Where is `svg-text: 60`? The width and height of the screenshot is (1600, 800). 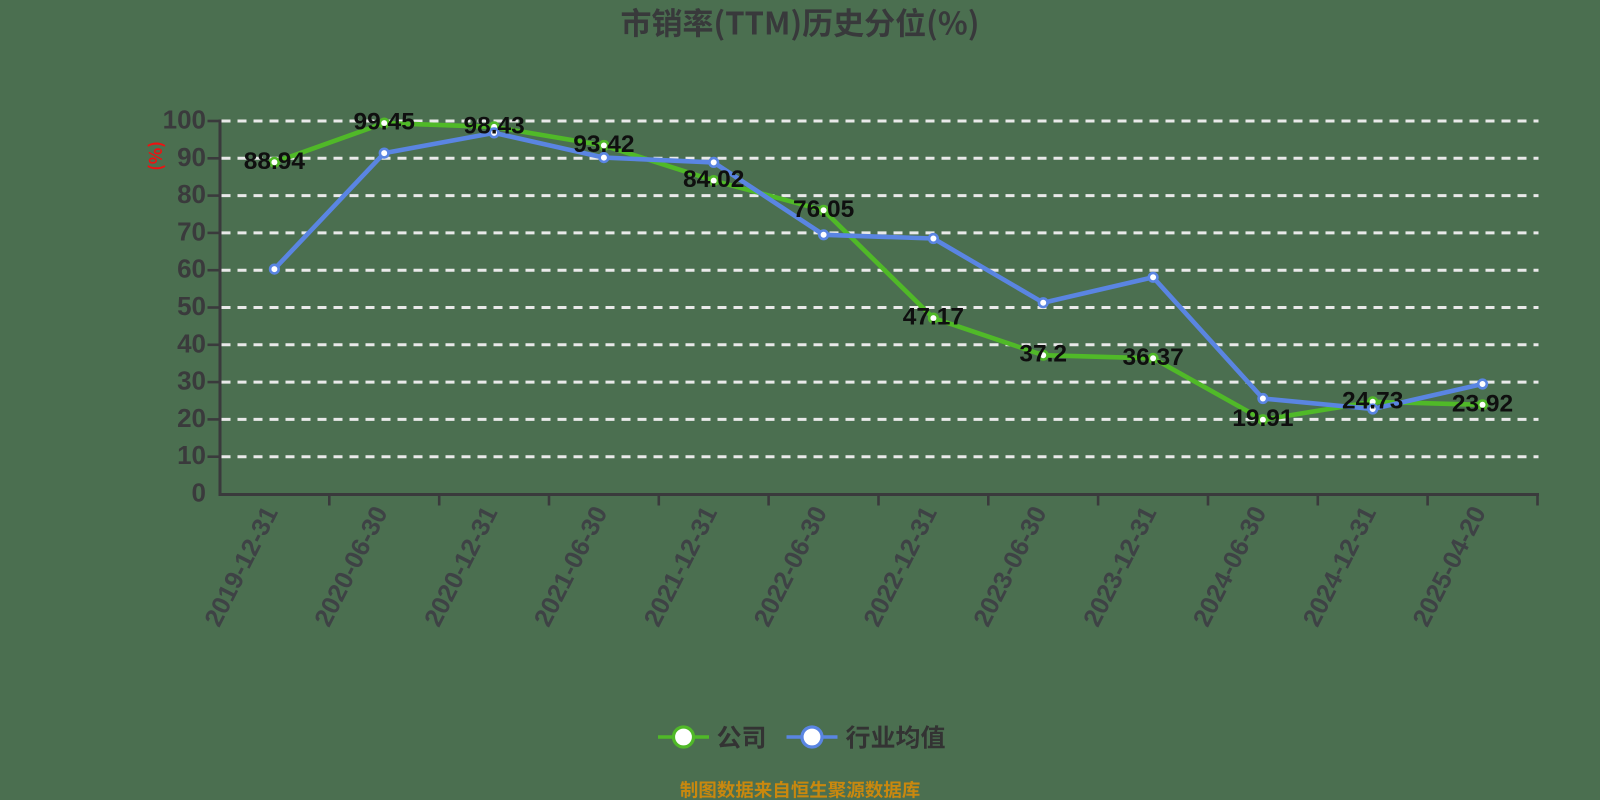
svg-text: 60 is located at coordinates (191, 269).